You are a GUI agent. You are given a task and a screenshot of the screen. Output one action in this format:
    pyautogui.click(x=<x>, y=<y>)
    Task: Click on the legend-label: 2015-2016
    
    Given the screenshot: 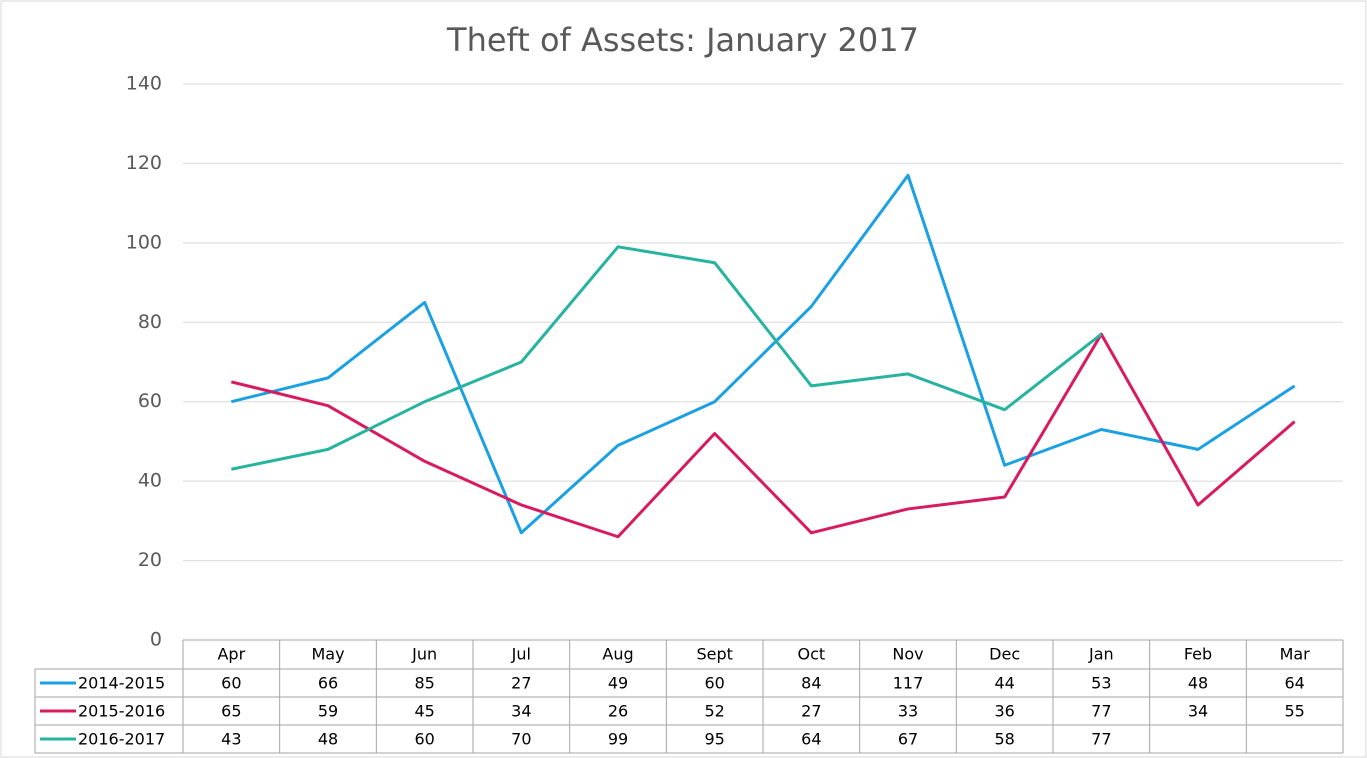 What is the action you would take?
    pyautogui.click(x=121, y=711)
    